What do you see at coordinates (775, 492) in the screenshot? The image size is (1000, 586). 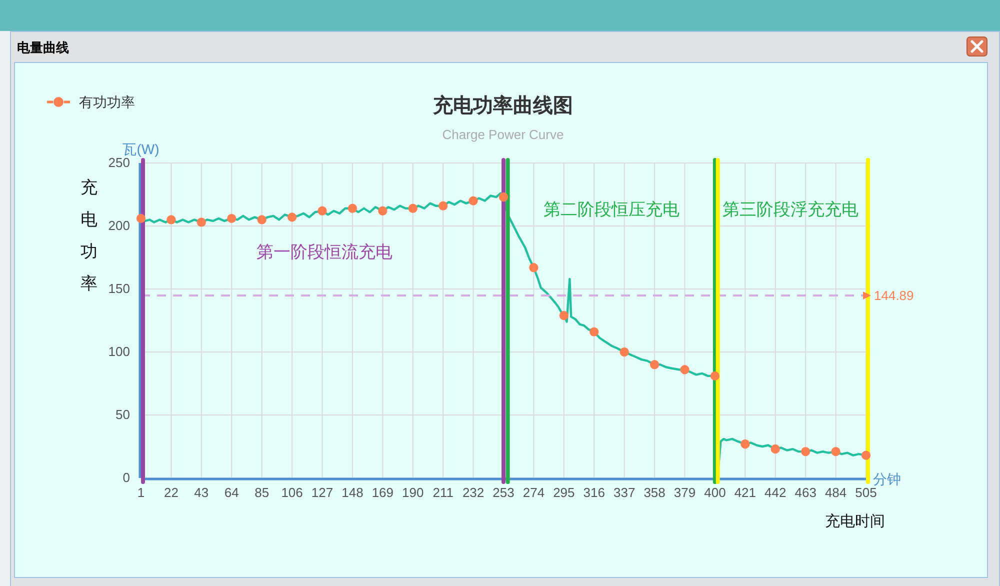 I see `x-tick-label: 442` at bounding box center [775, 492].